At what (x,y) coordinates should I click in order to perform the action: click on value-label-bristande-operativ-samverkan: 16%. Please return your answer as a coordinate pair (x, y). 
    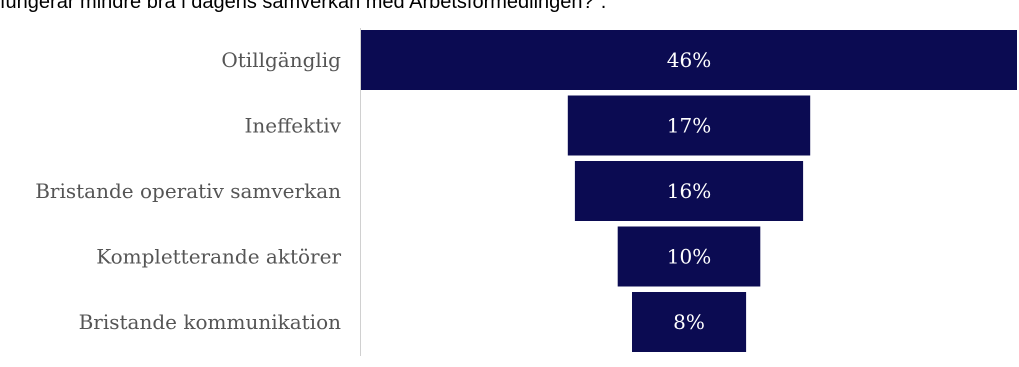
    Looking at the image, I should click on (689, 191).